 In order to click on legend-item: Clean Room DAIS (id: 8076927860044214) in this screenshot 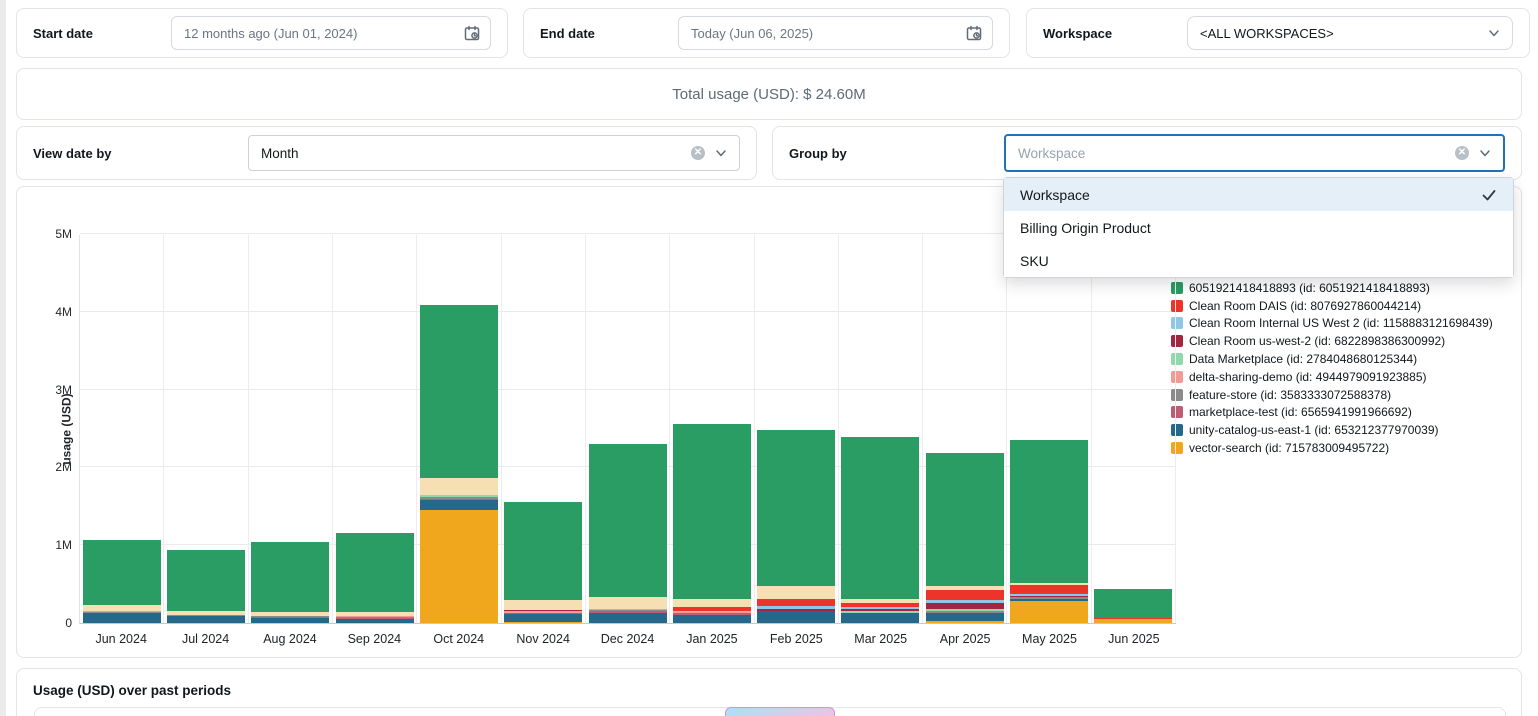, I will do `click(1345, 306)`.